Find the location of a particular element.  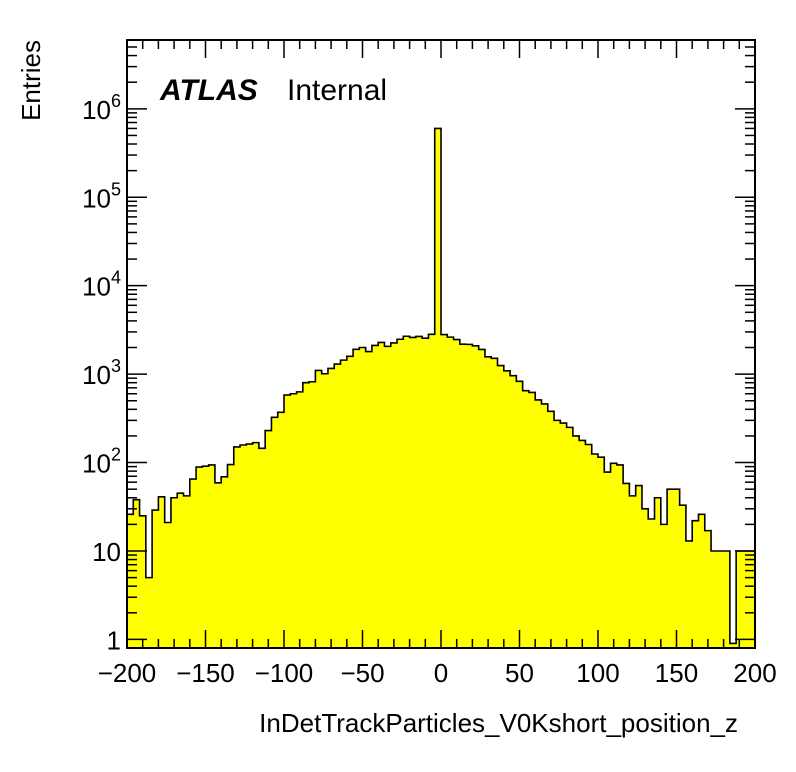

y-tick-label: 10³ is located at coordinates (101, 373).